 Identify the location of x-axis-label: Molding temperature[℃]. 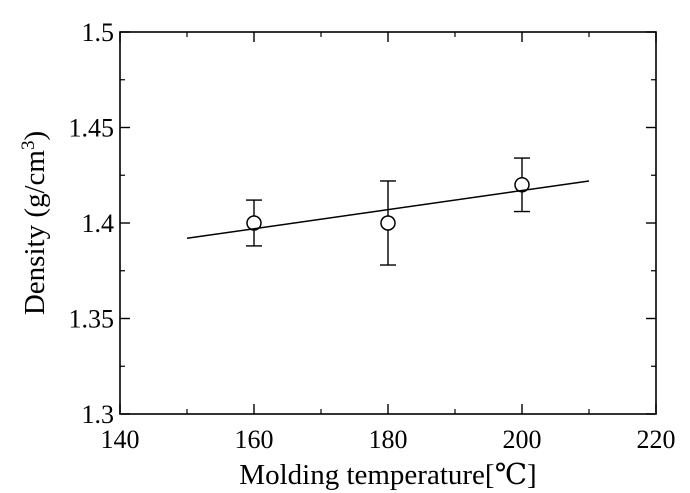
(387, 475).